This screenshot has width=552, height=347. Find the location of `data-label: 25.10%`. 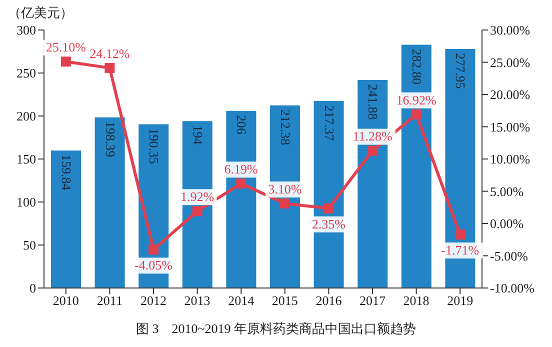

data-label: 25.10% is located at coordinates (66, 47).